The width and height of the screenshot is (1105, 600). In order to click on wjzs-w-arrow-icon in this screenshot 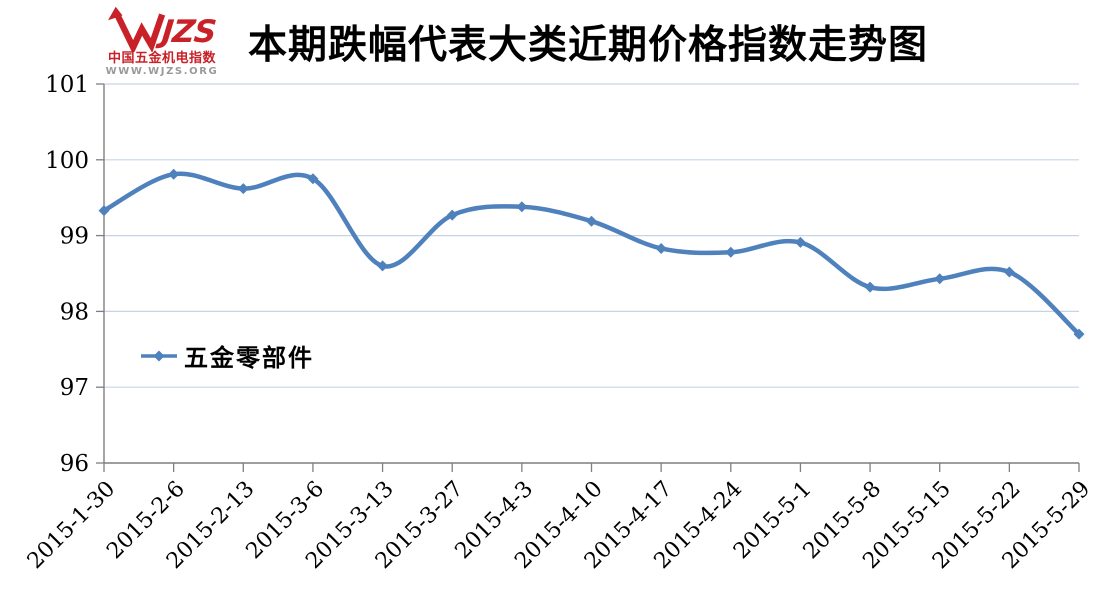, I will do `click(137, 29)`.